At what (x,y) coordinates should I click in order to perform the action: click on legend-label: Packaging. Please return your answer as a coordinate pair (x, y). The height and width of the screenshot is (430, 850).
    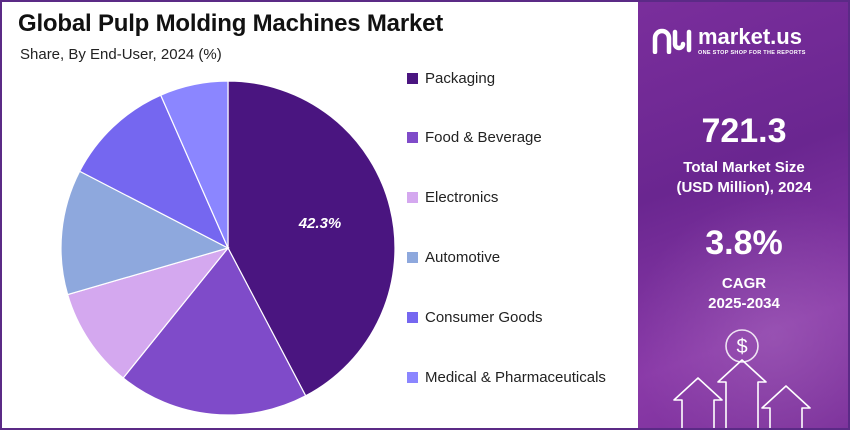
    Looking at the image, I should click on (460, 78).